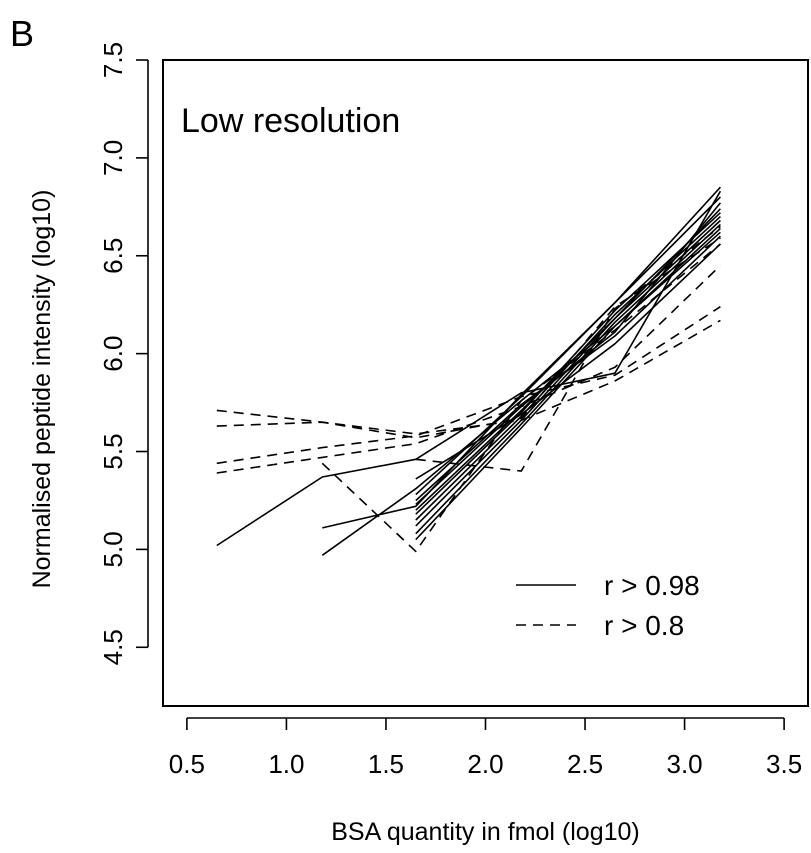  I want to click on y-tick-label: 5.5, so click(113, 451).